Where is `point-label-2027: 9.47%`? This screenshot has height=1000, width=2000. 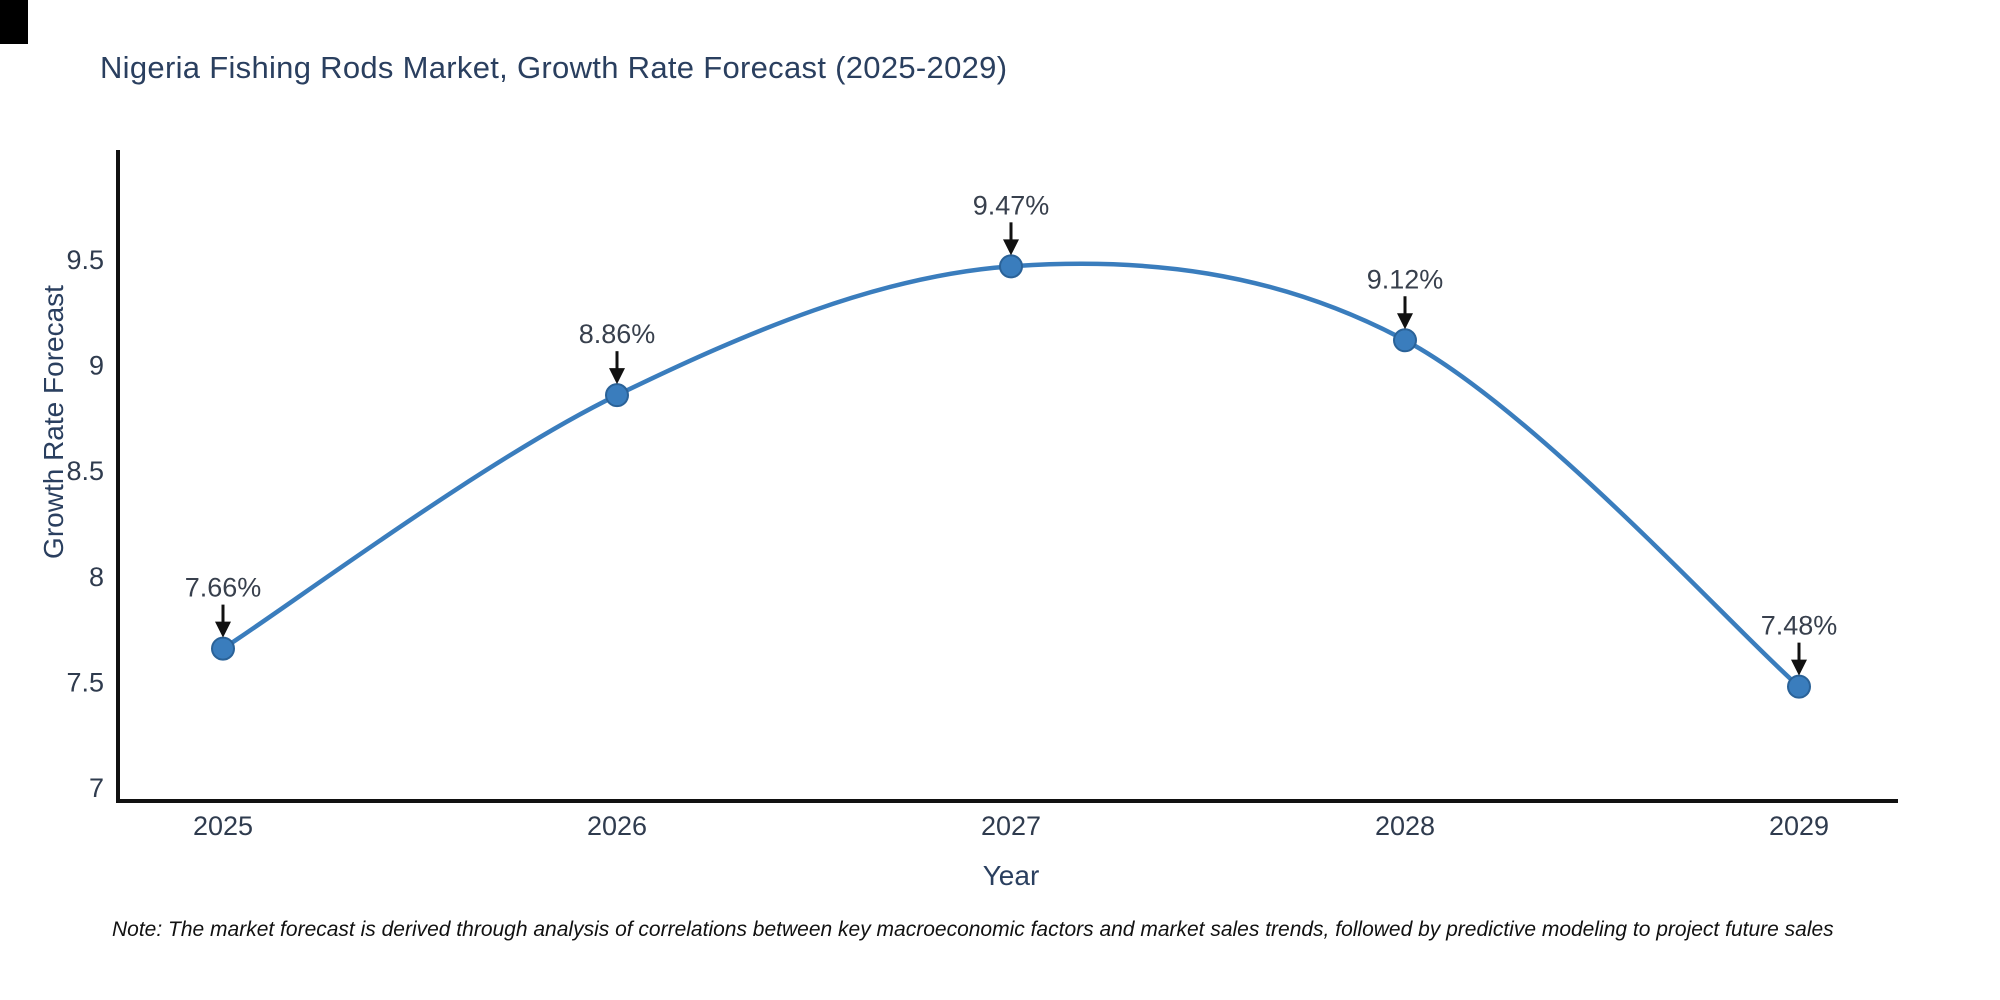
point-label-2027: 9.47% is located at coordinates (1011, 205).